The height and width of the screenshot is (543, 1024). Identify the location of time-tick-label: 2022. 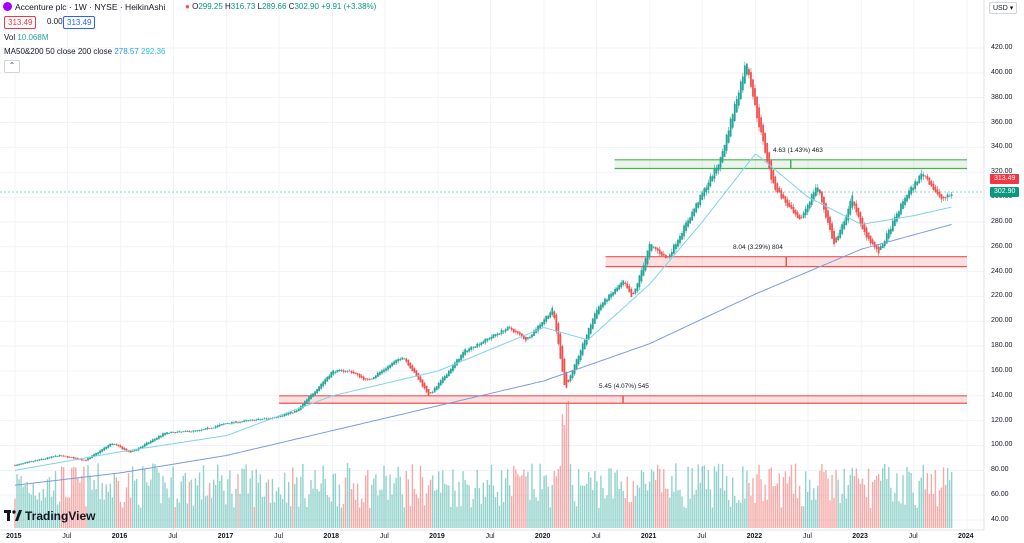
(754, 536).